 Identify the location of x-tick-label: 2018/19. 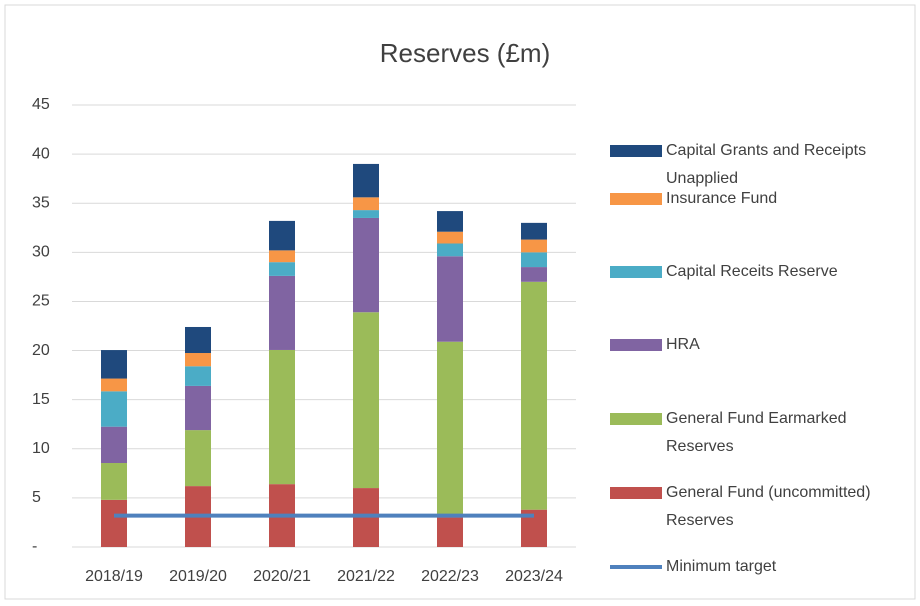
(114, 576).